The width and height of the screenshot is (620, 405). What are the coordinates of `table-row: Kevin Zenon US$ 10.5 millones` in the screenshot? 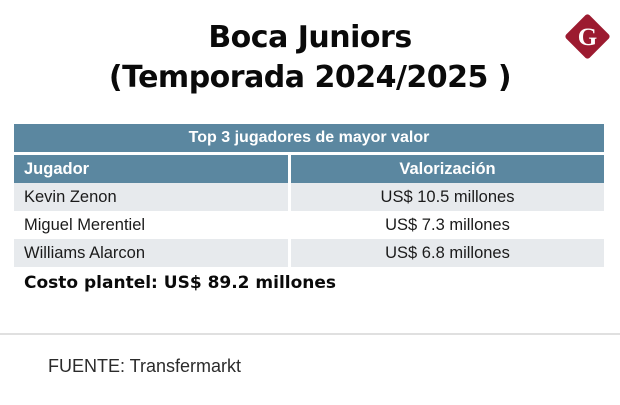 It's located at (309, 197).